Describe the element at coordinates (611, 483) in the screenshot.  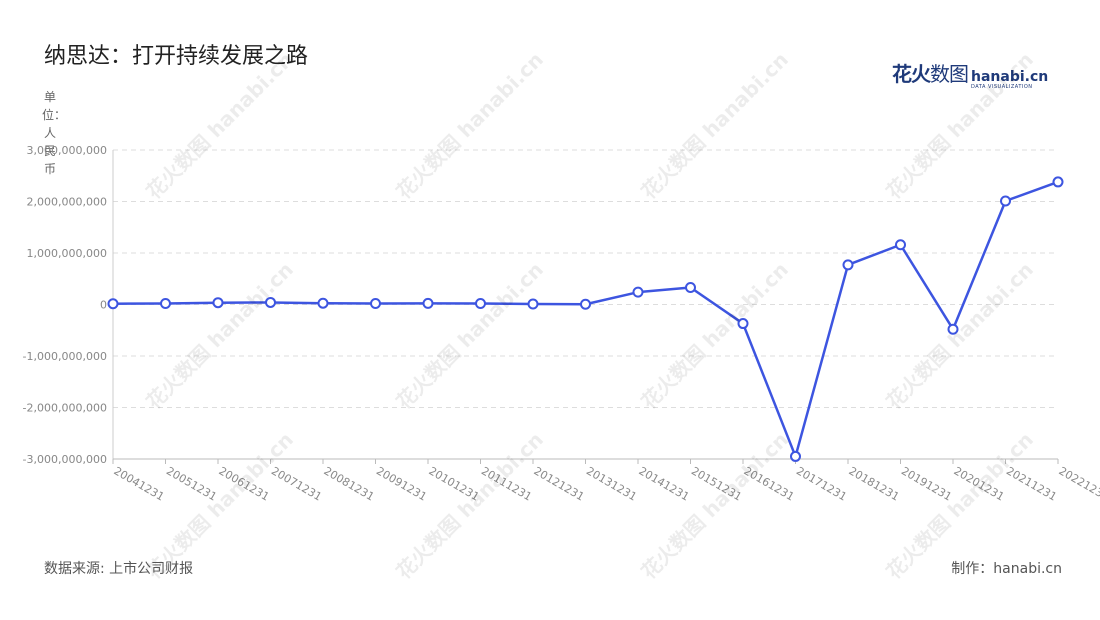
I see `x-tick-label: 20131231` at that location.